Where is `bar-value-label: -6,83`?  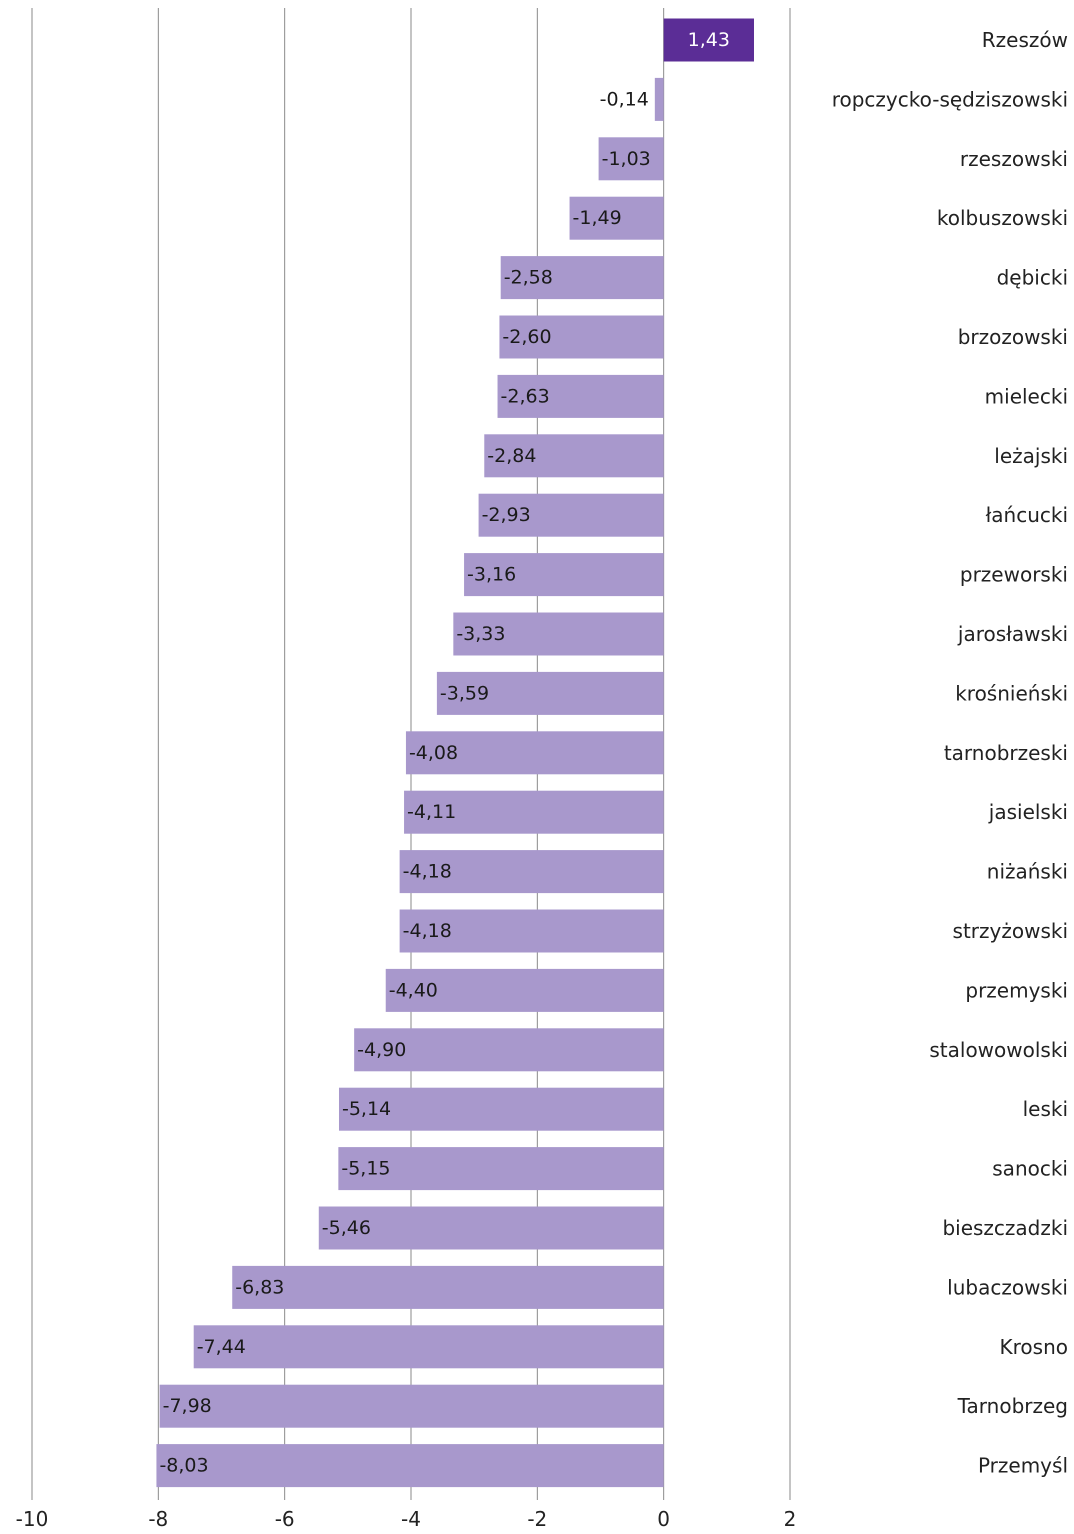 bar-value-label: -6,83 is located at coordinates (259, 1287).